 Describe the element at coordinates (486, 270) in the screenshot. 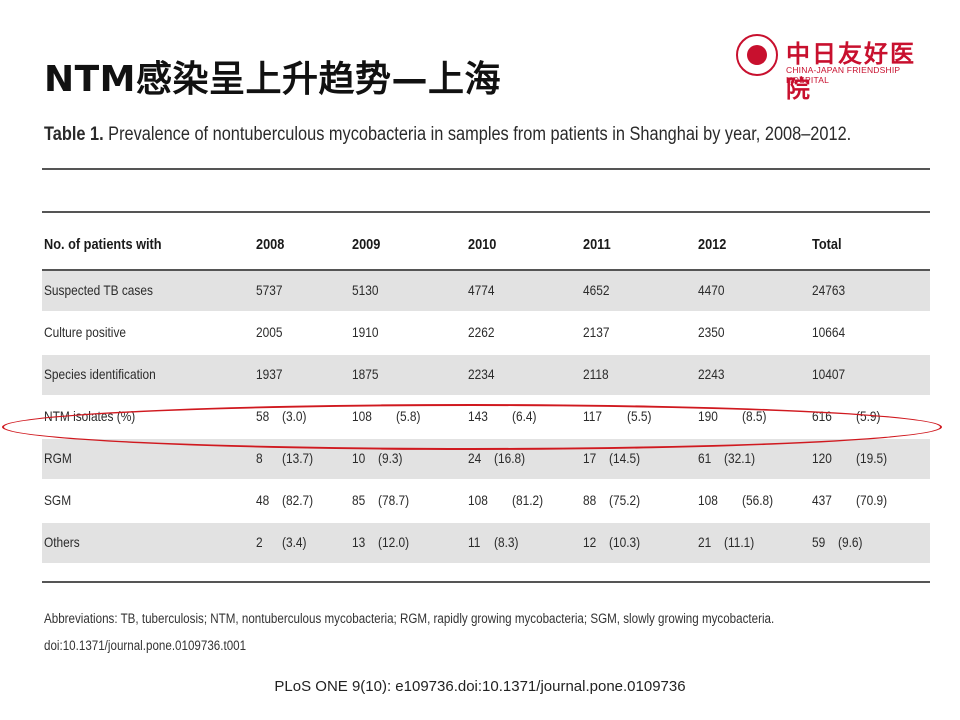

I see `table-header-bottom-rule` at that location.